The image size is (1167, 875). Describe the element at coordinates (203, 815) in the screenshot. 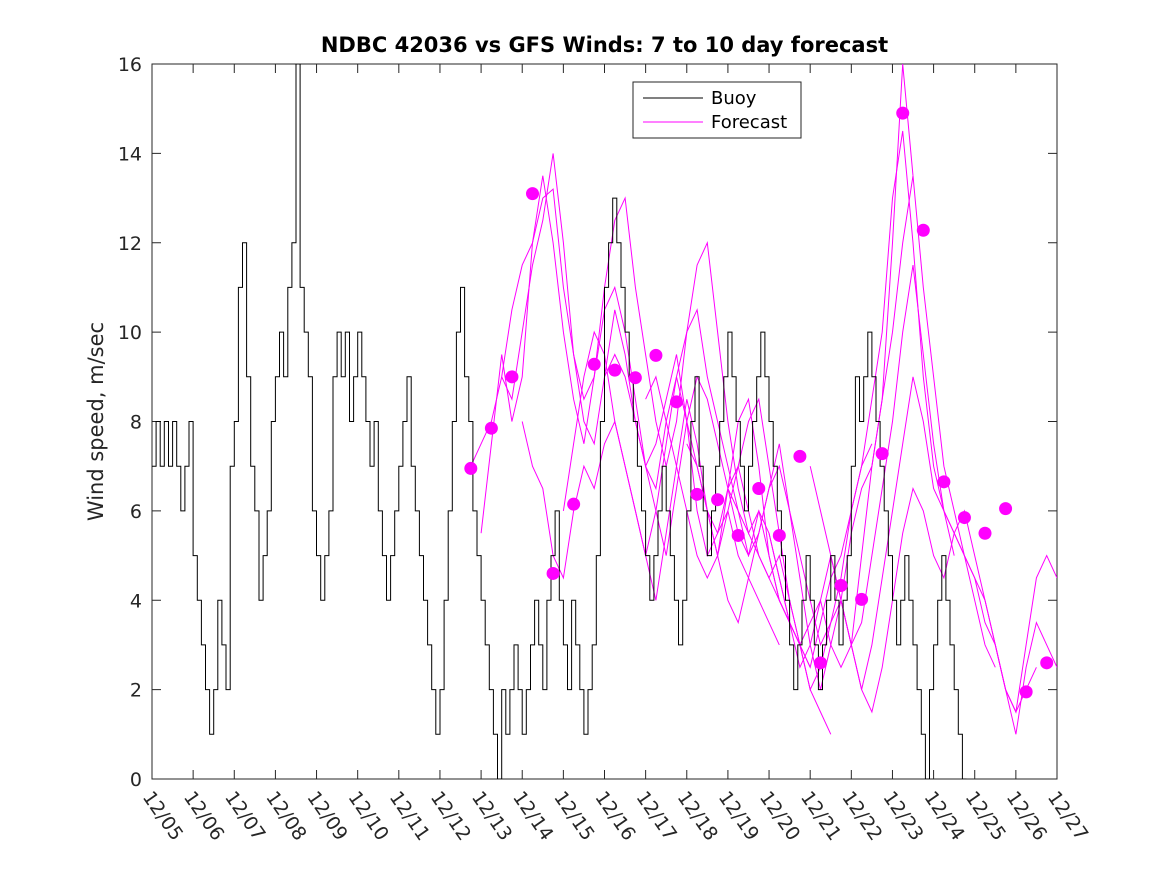

I see `x-tick-label: 12/06` at that location.